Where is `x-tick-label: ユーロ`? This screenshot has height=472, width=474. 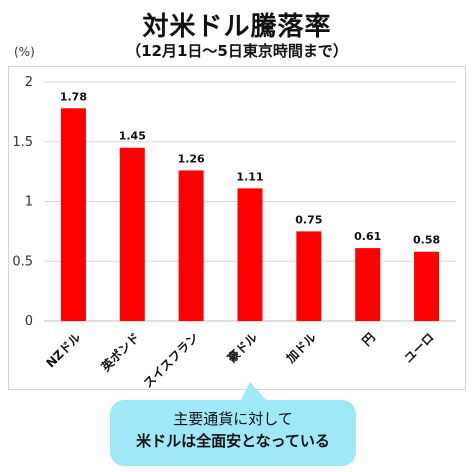 x-tick-label: ユーロ is located at coordinates (418, 347).